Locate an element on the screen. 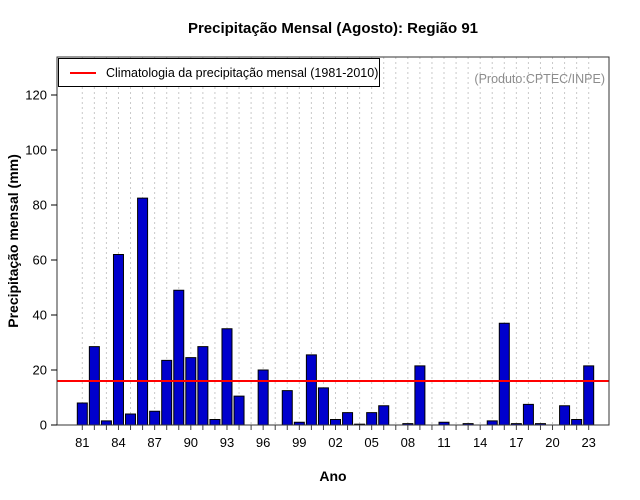 This screenshot has height=500, width=640. x-tick-label: 84 is located at coordinates (118, 442).